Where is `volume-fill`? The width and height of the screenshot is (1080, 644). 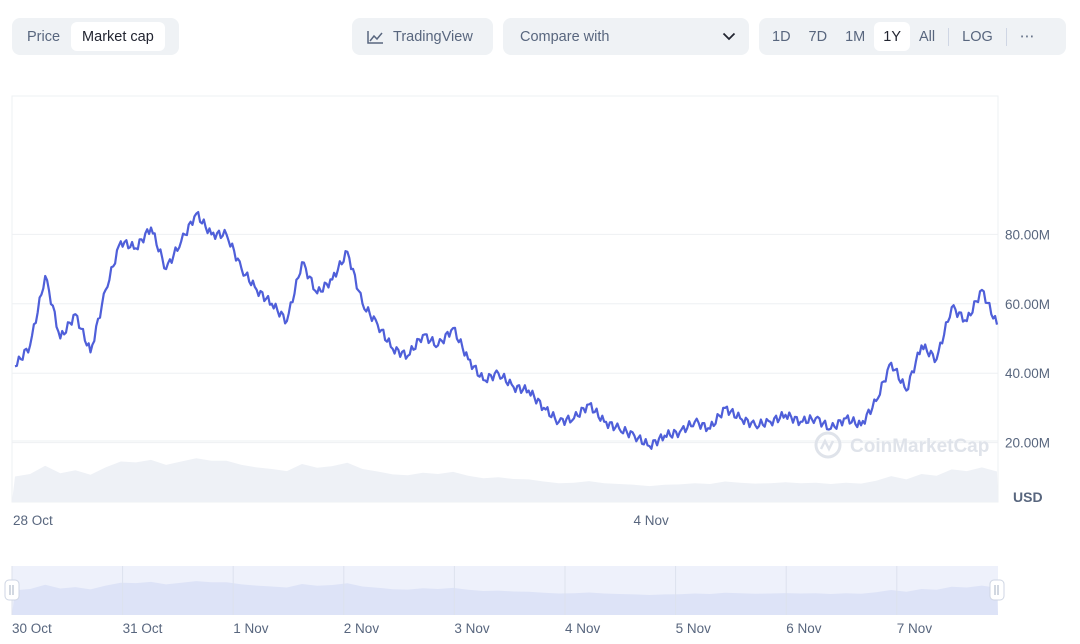 volume-fill is located at coordinates (505, 480).